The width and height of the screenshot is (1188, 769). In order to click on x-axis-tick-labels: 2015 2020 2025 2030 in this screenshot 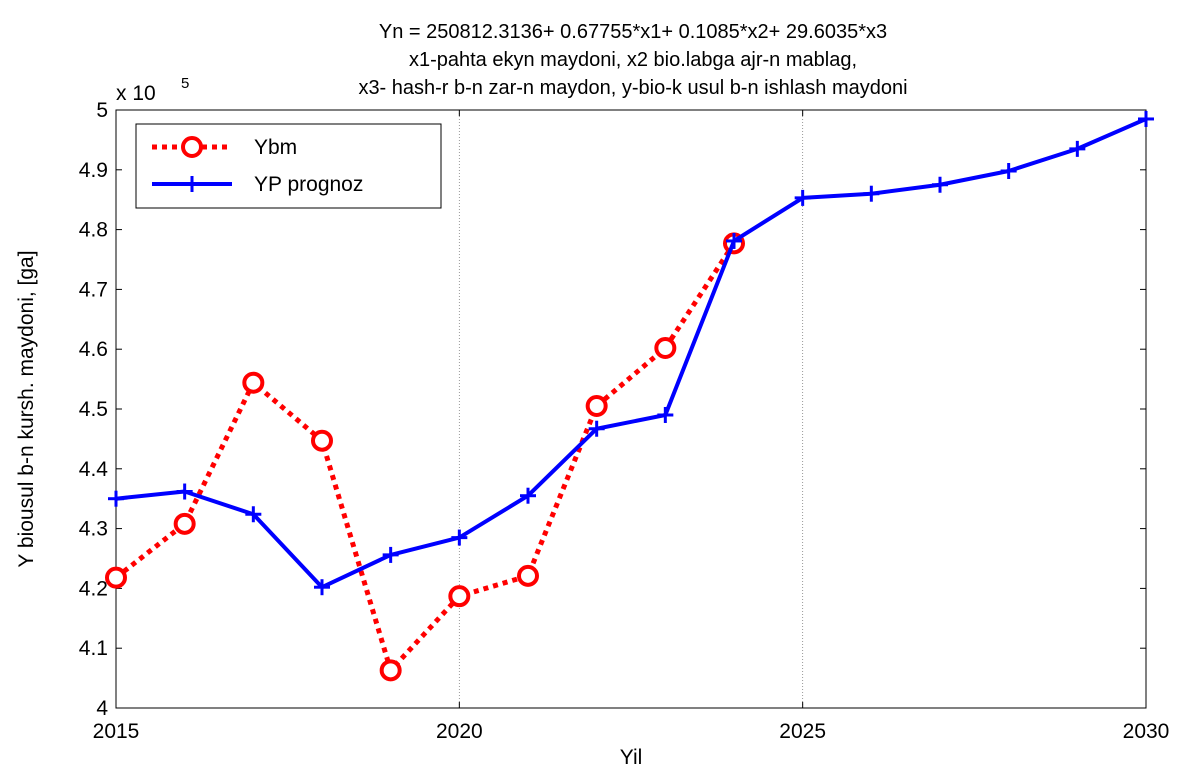, I will do `click(631, 731)`.